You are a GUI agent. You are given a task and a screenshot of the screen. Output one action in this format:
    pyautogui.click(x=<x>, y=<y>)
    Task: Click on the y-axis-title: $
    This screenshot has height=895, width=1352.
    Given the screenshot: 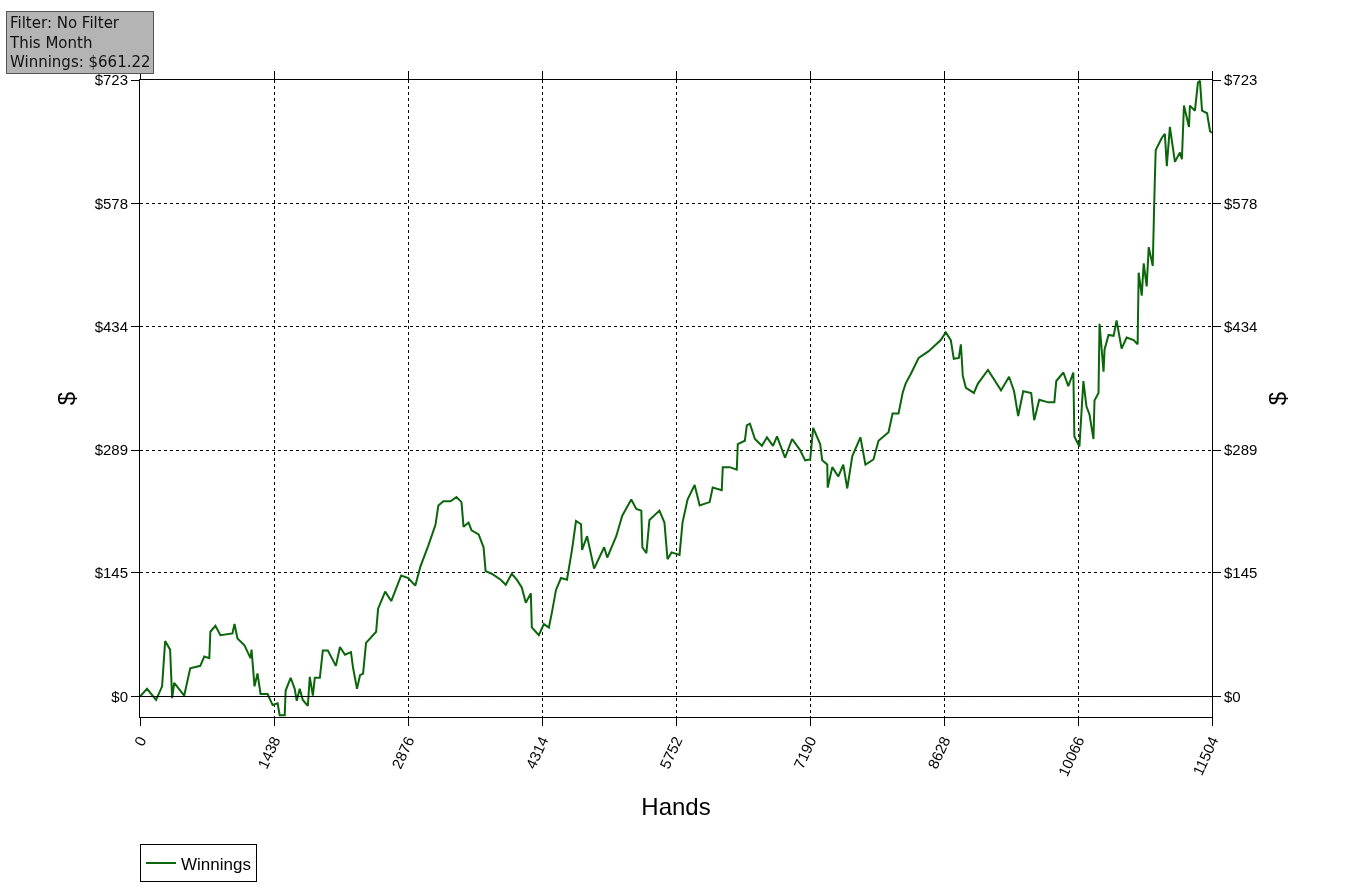 What is the action you would take?
    pyautogui.click(x=66, y=398)
    